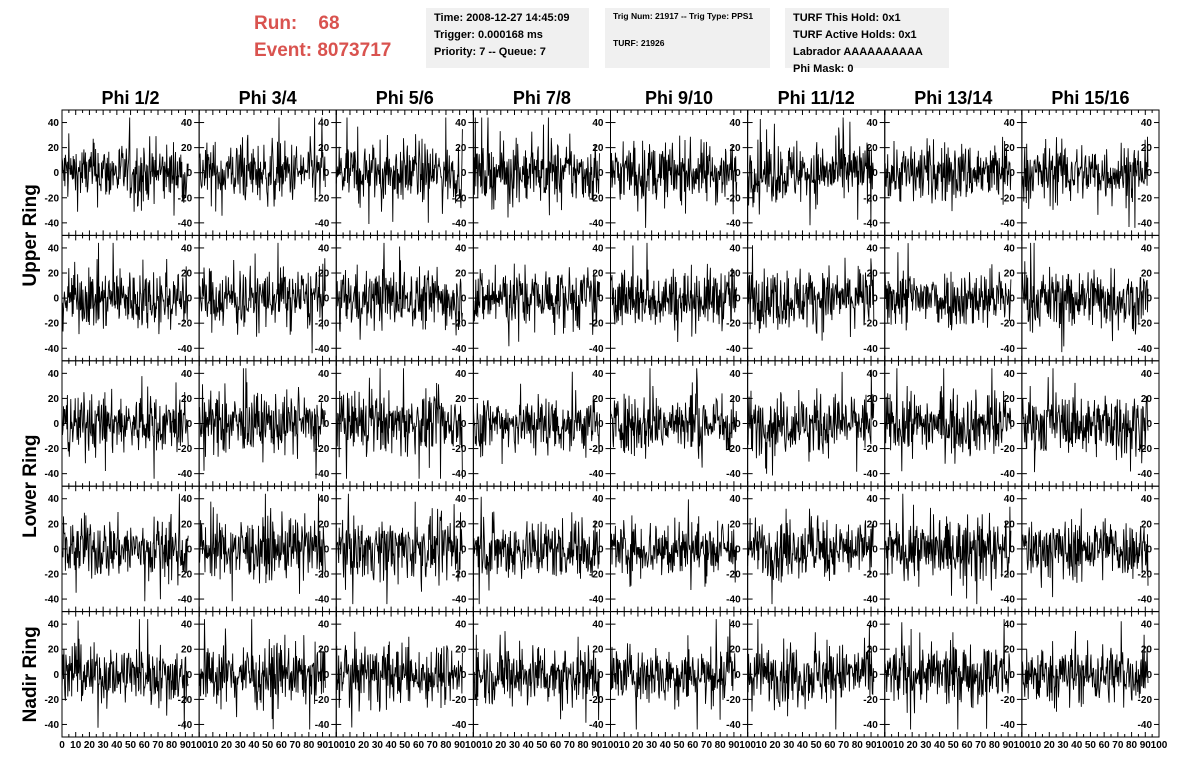 The width and height of the screenshot is (1196, 772). Describe the element at coordinates (542, 98) in the screenshot. I see `column-header: Phi 7/8` at that location.